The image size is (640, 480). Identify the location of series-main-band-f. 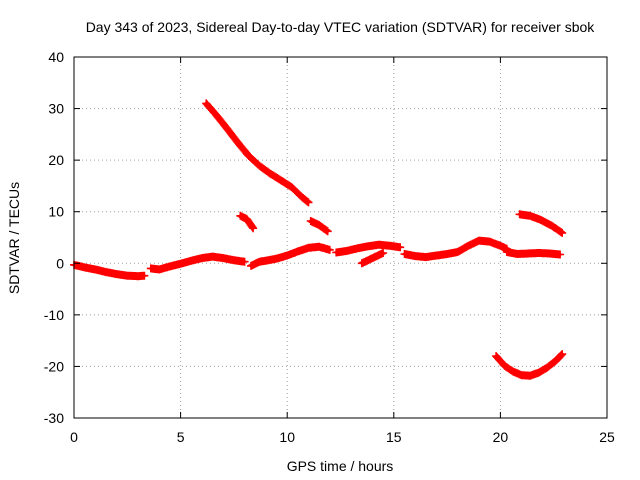
(455, 249).